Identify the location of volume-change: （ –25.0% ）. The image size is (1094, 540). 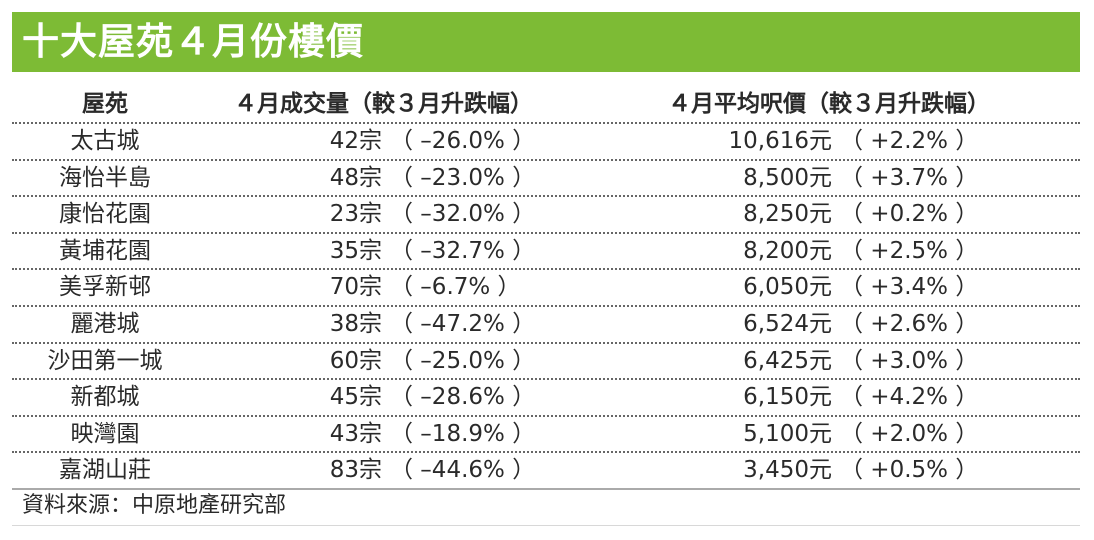
(463, 360).